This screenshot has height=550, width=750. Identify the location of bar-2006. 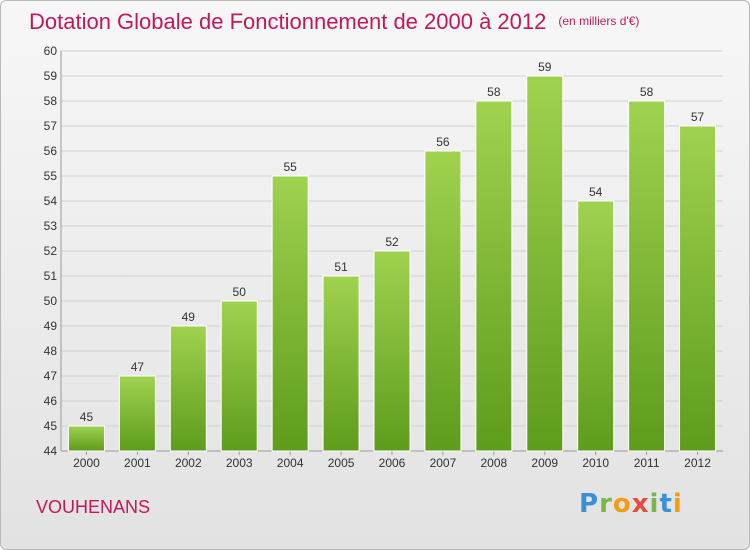
(392, 351).